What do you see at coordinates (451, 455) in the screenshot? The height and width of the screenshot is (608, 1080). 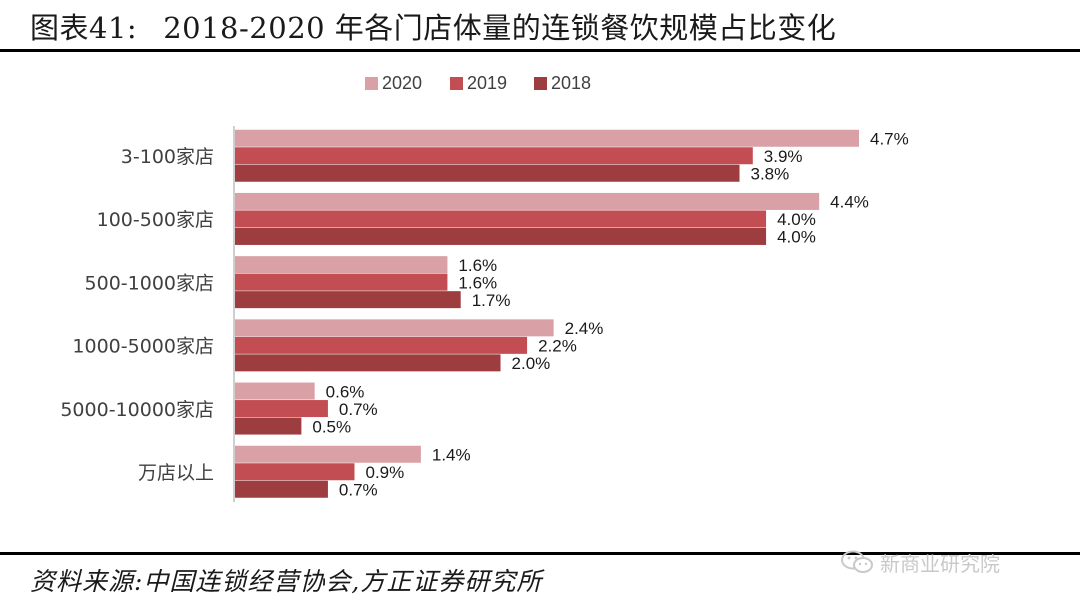 I see `data-label-2020: 1.4%` at bounding box center [451, 455].